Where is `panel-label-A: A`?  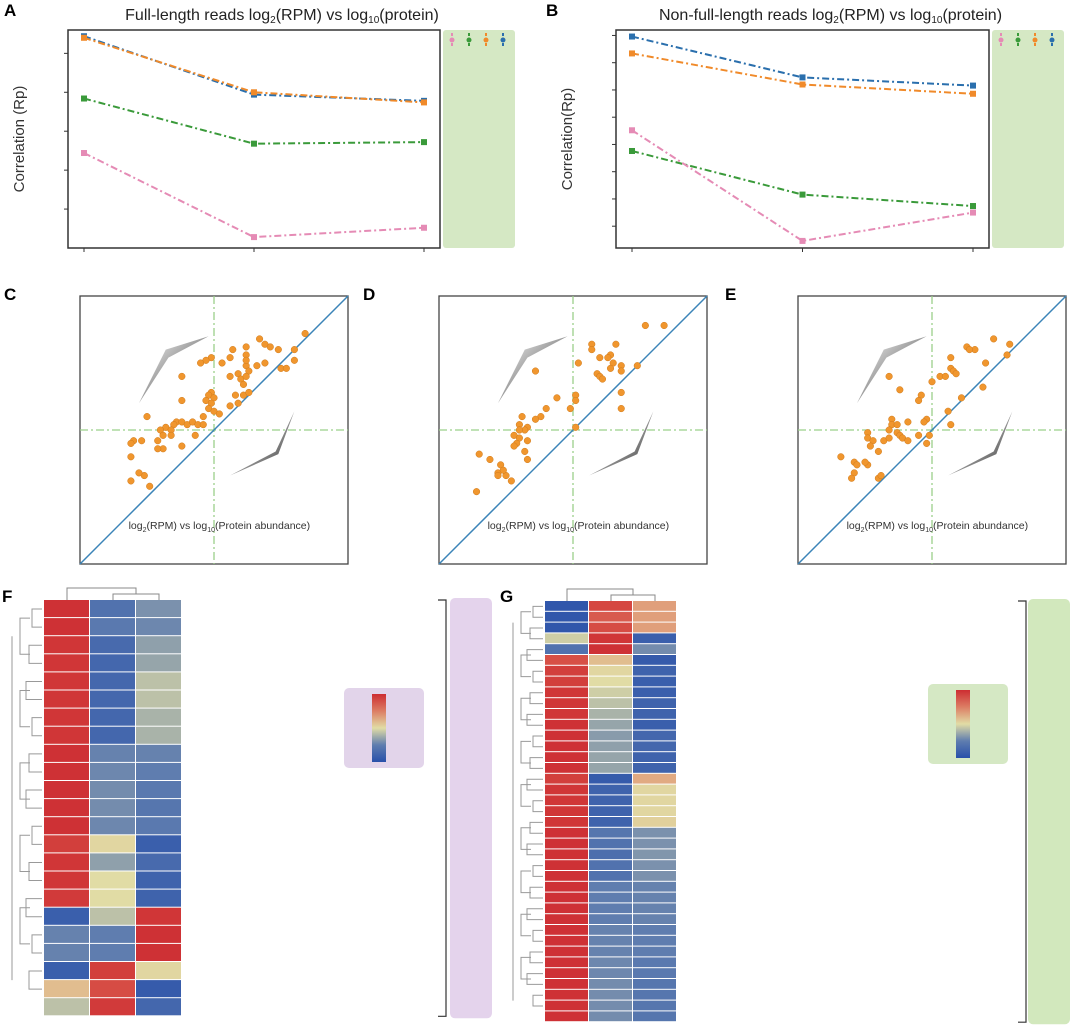
panel-label-A: A is located at coordinates (10, 10).